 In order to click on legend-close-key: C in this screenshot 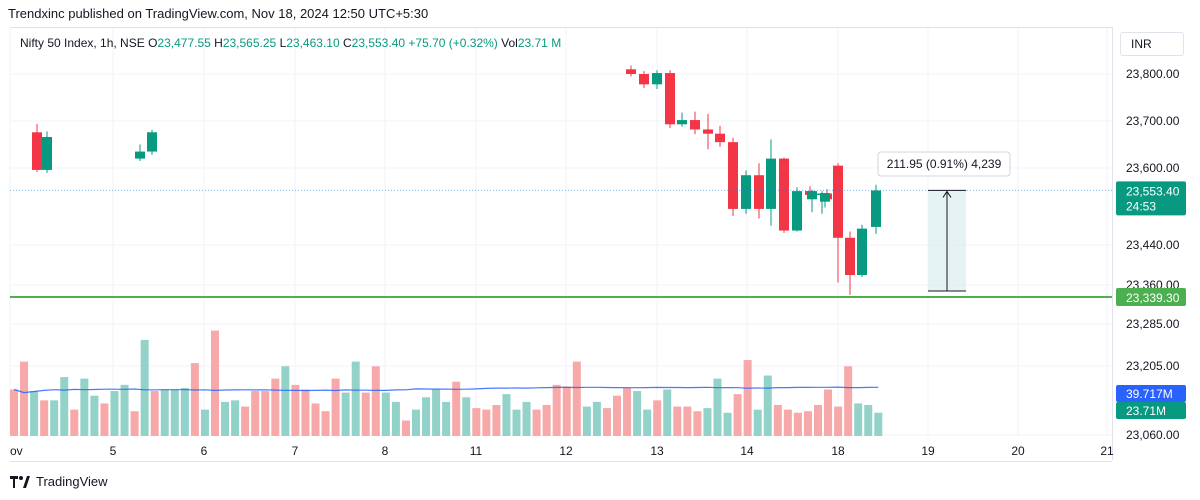, I will do `click(347, 43)`.